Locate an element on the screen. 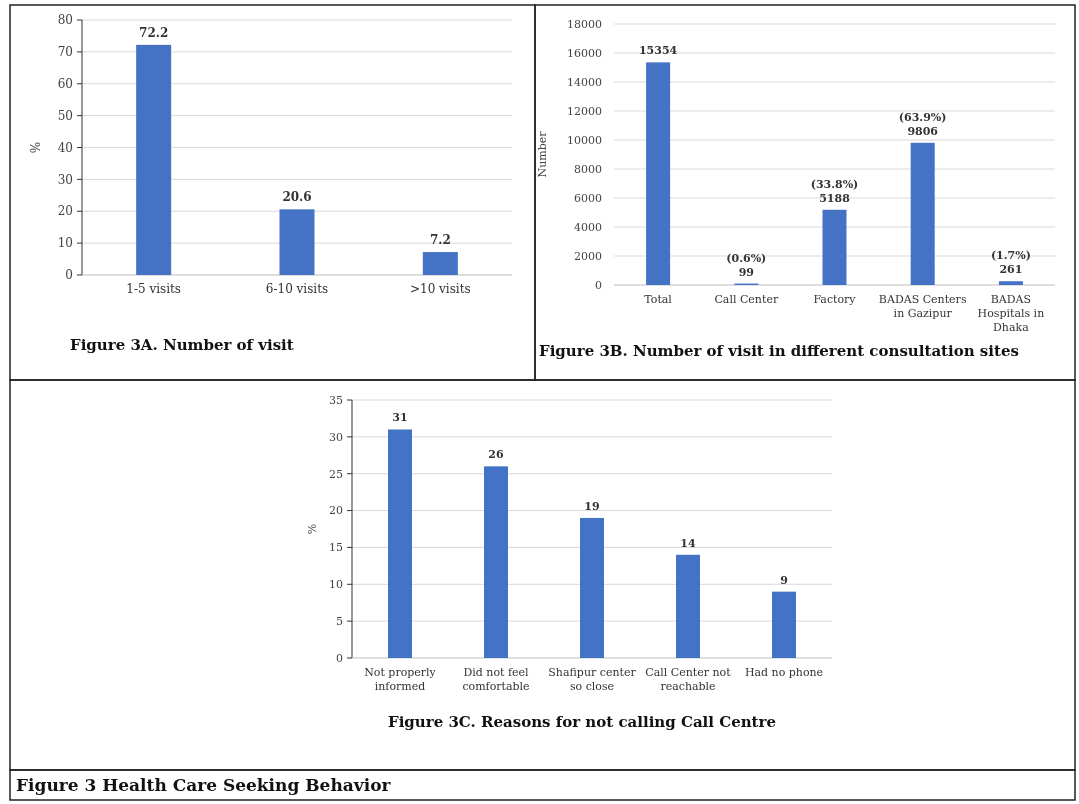 Image resolution: width=1079 pixels, height=804 pixels. data-label: 72.2 is located at coordinates (154, 32).